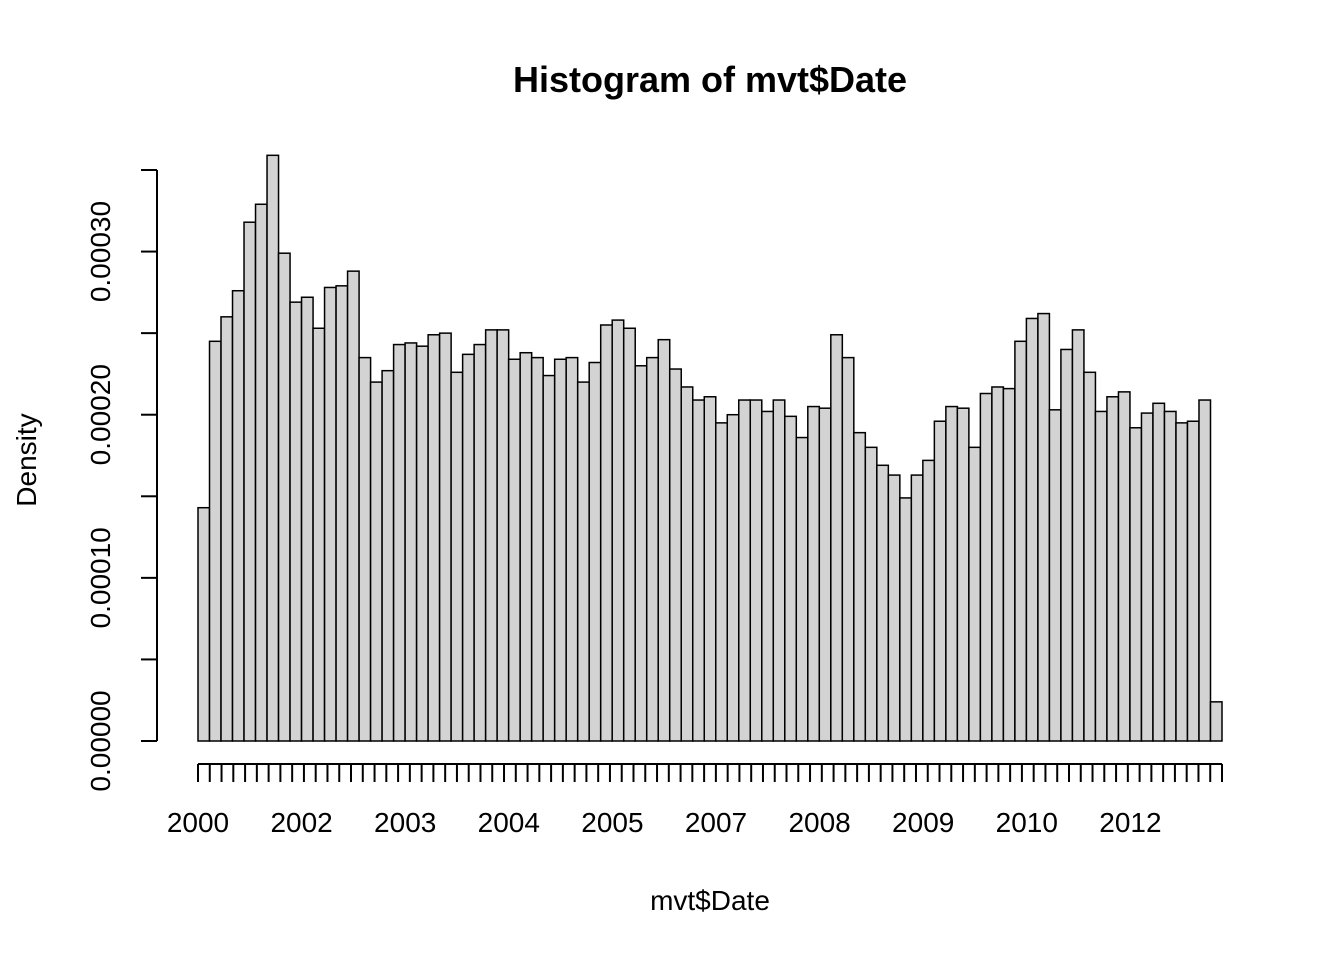 The height and width of the screenshot is (960, 1344). Describe the element at coordinates (198, 822) in the screenshot. I see `x-tick-label: 2000` at that location.